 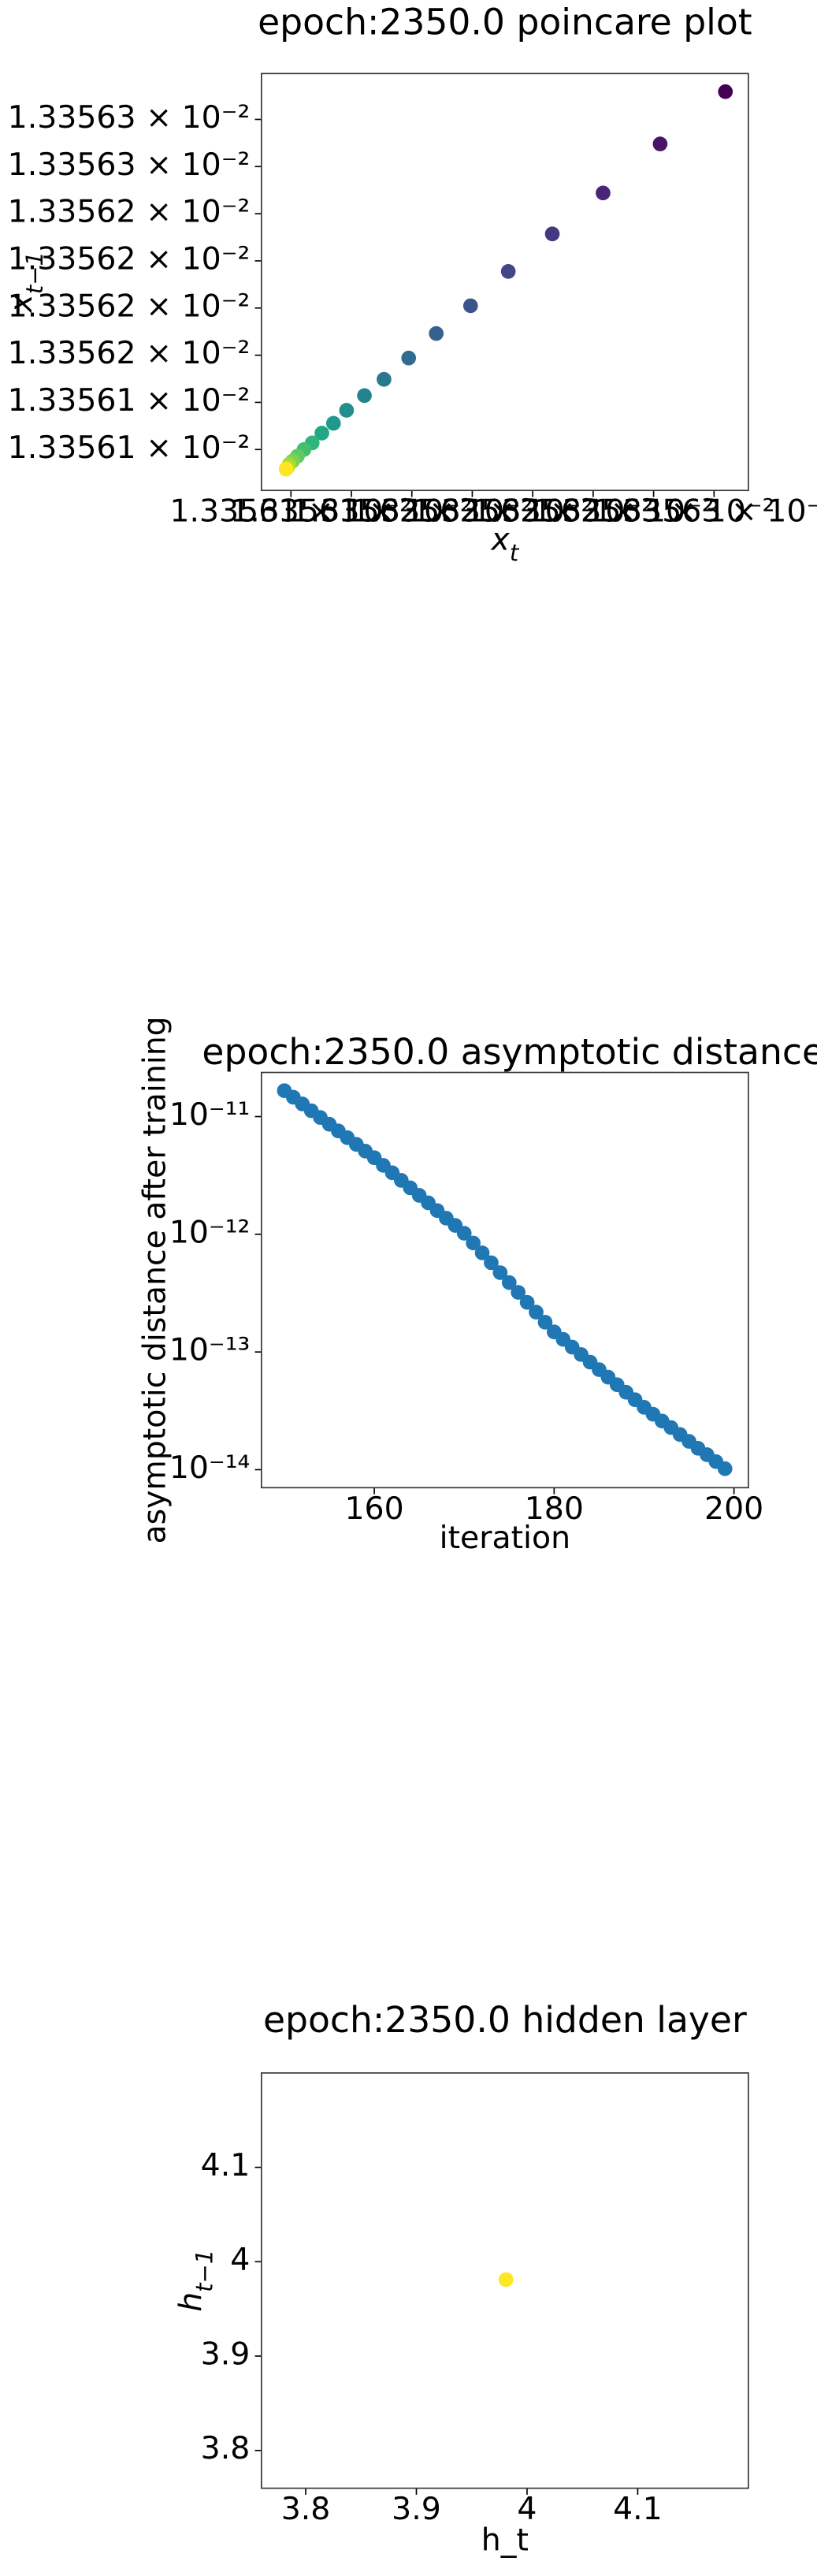 I want to click on y-tick-label: 10⁻¹⁴, so click(x=210, y=1468).